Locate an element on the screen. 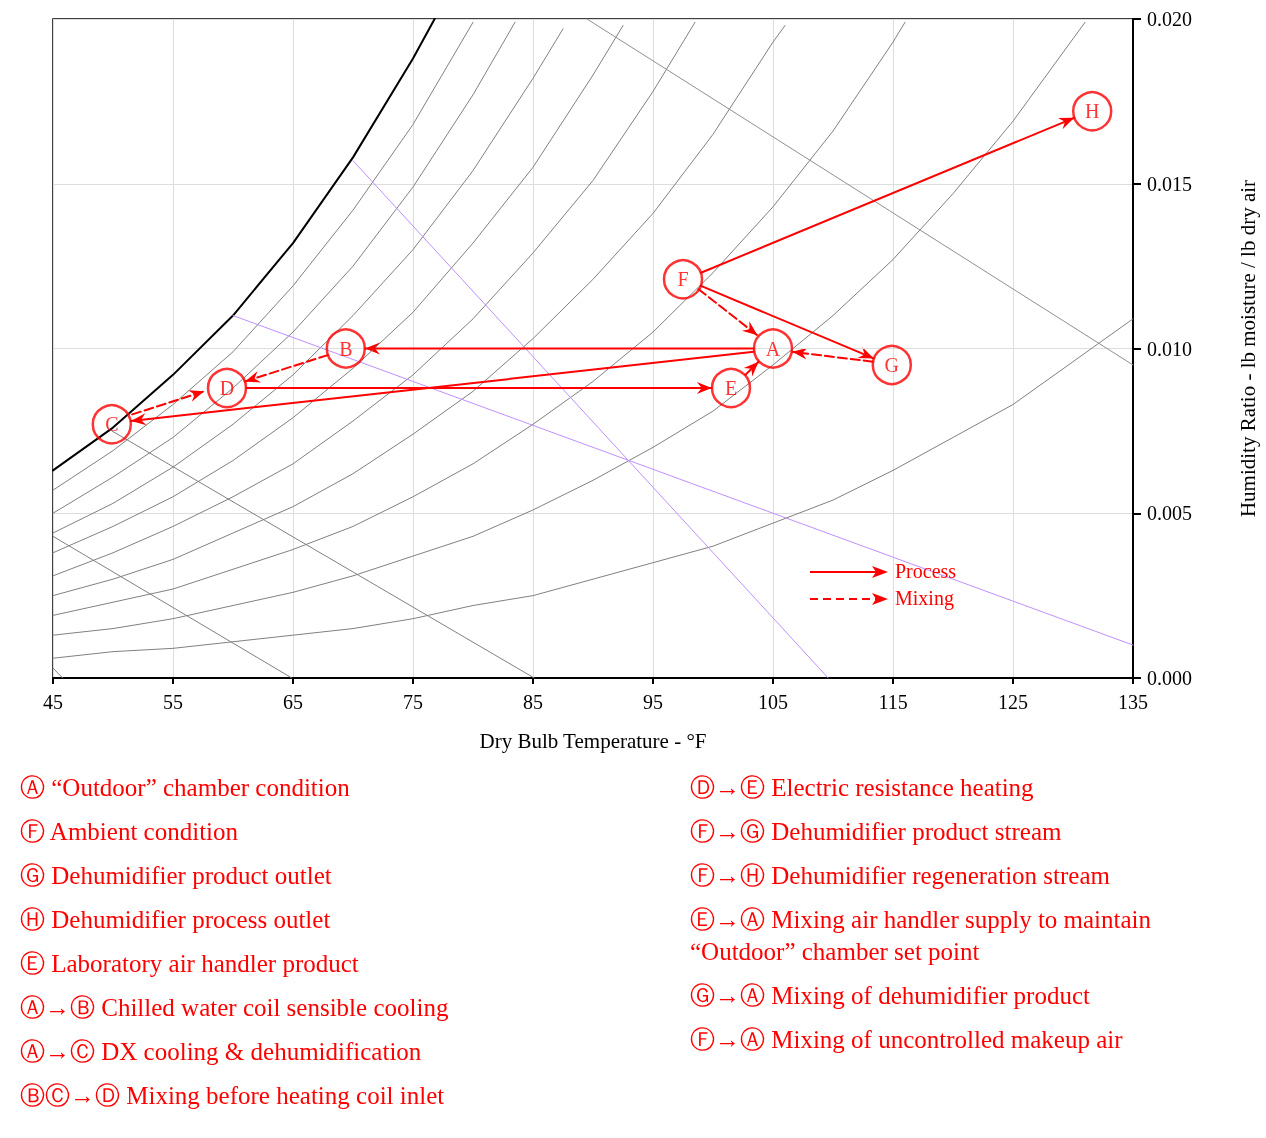  text: Ⓐ “Outdoor” chamber condition is located at coordinates (185, 788).